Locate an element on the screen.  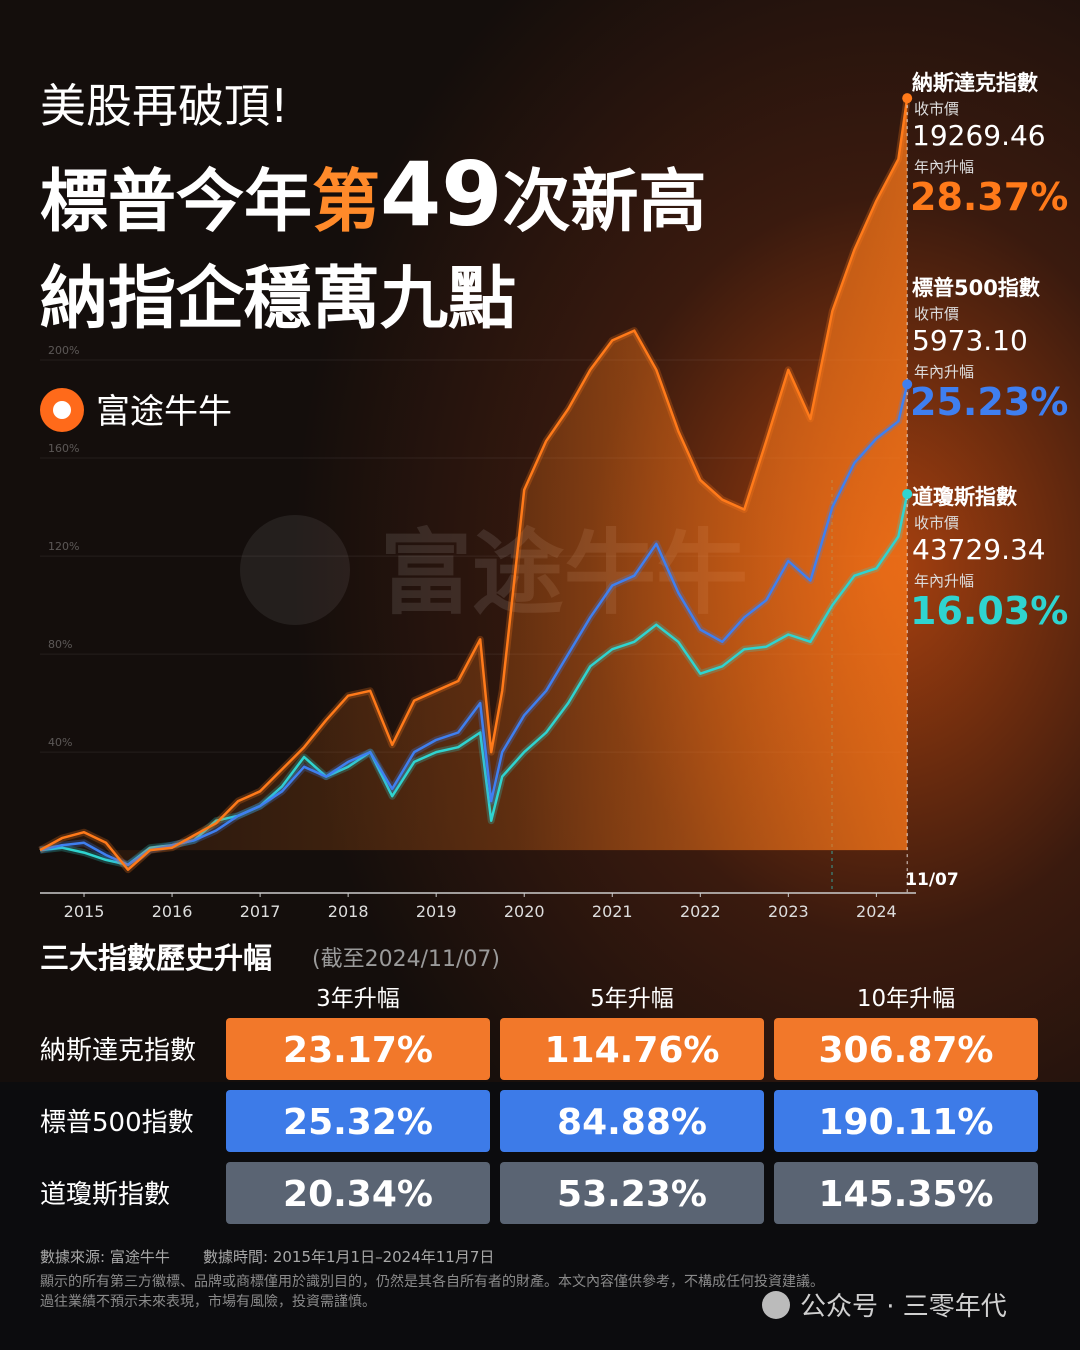
cell-value: 25.32% is located at coordinates (358, 1122).